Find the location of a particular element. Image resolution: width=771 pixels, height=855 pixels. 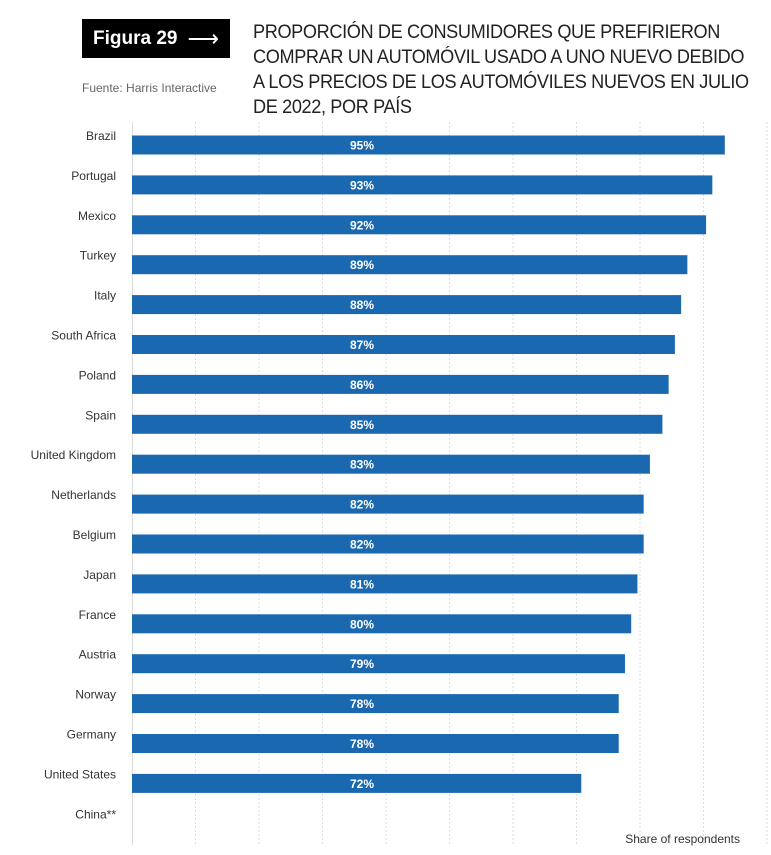

category-label: United States is located at coordinates (80, 774).